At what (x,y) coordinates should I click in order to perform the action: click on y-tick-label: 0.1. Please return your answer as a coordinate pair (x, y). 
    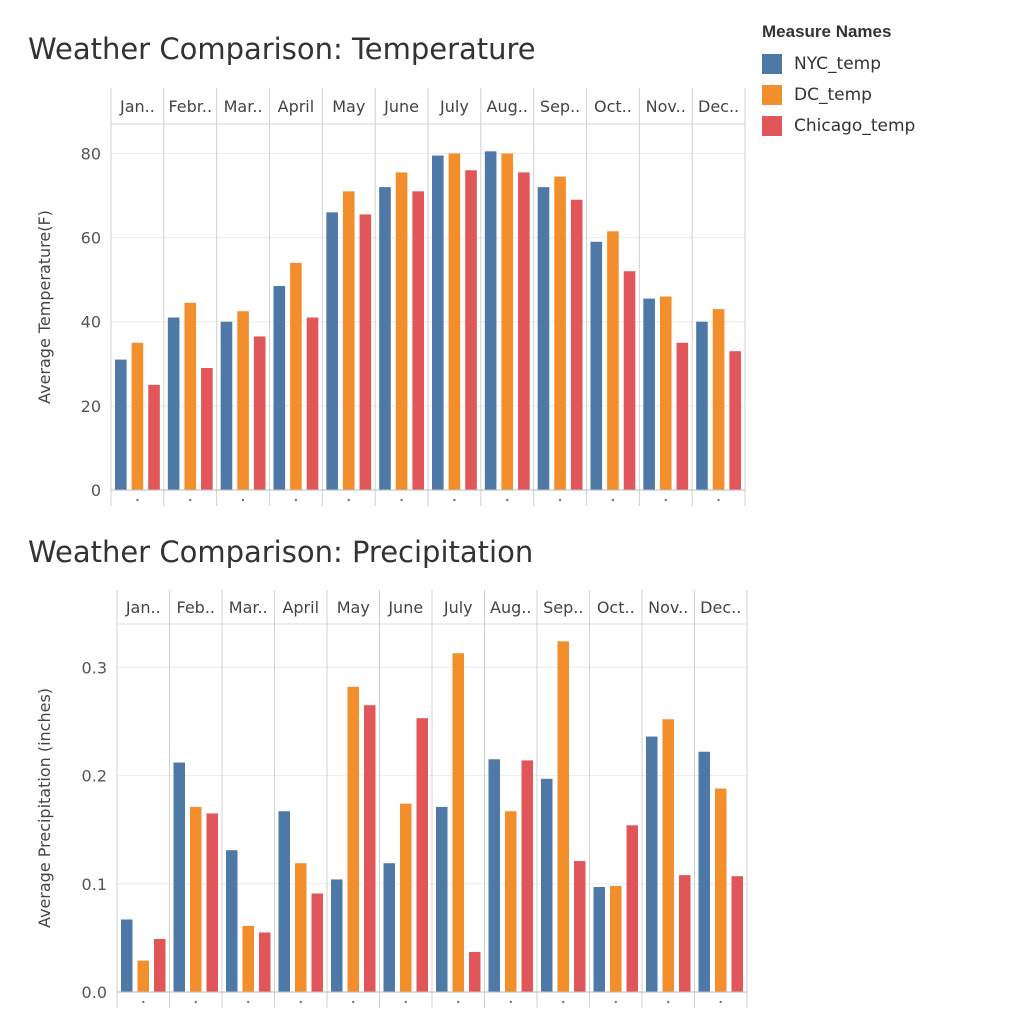
    Looking at the image, I should click on (94, 884).